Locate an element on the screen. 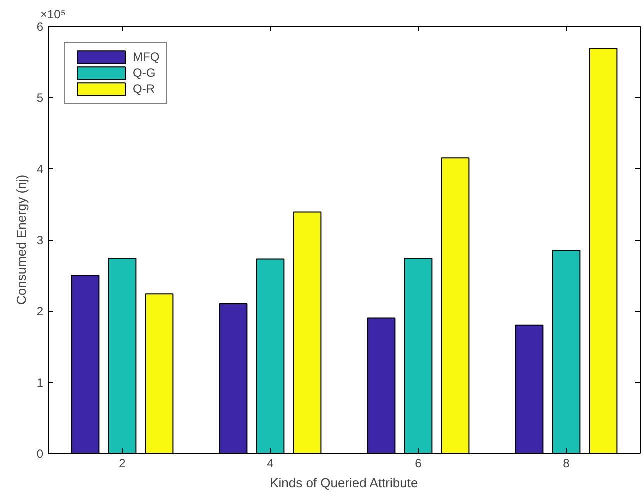 Image resolution: width=644 pixels, height=493 pixels. x-axis-title: Kinds of Queried Attribute is located at coordinates (344, 483).